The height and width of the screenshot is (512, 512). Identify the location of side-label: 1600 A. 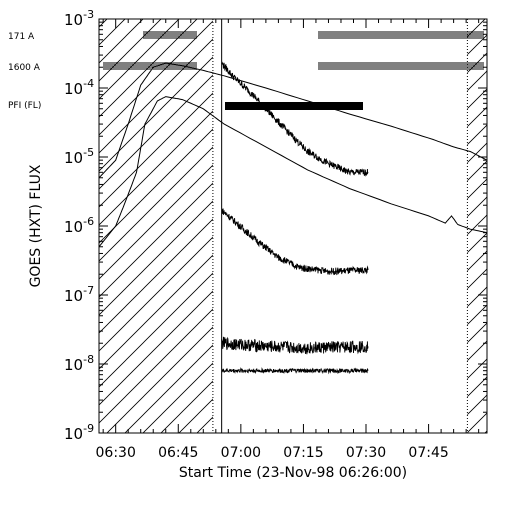
(24, 68).